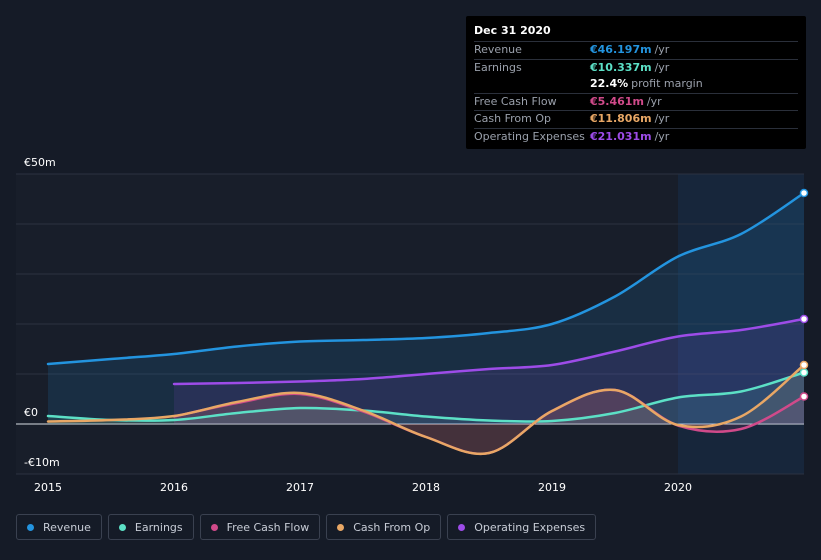 The height and width of the screenshot is (560, 821). What do you see at coordinates (268, 527) in the screenshot?
I see `legend-label: Free Cash Flow` at bounding box center [268, 527].